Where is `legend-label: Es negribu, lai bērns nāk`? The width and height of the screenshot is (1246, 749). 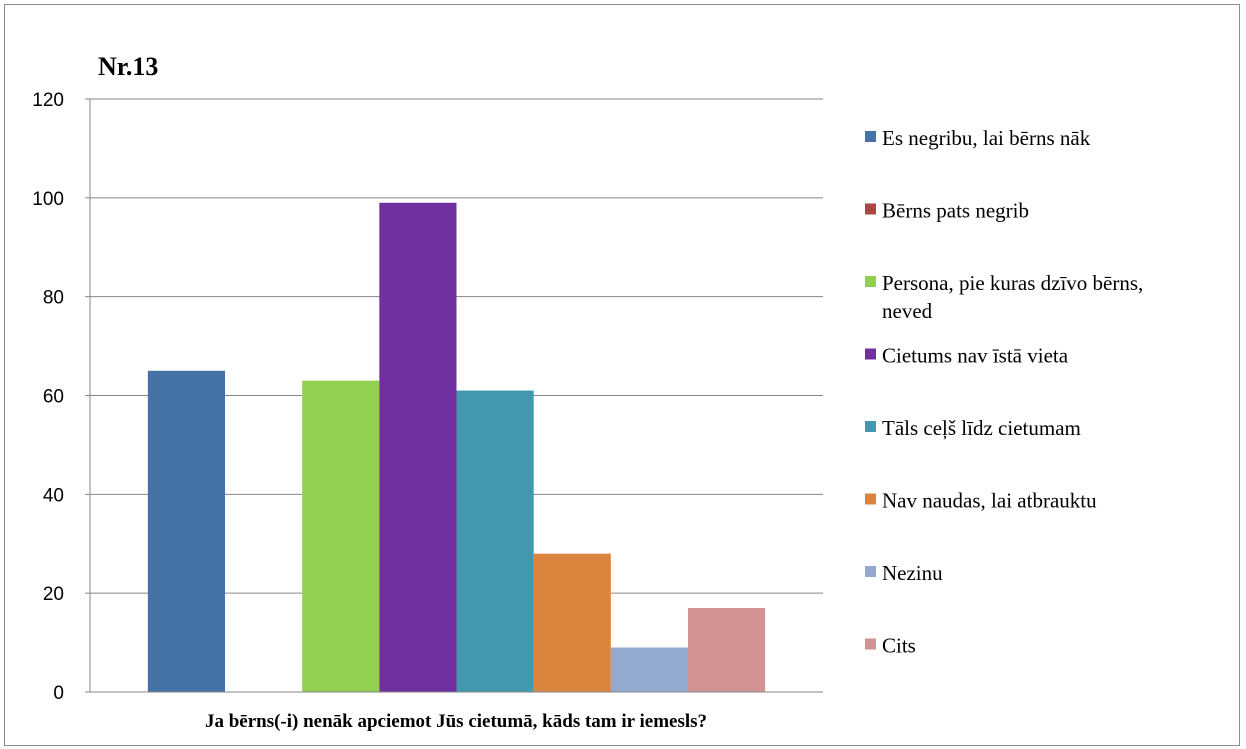
legend-label: Es negribu, lai bērns nāk is located at coordinates (986, 138).